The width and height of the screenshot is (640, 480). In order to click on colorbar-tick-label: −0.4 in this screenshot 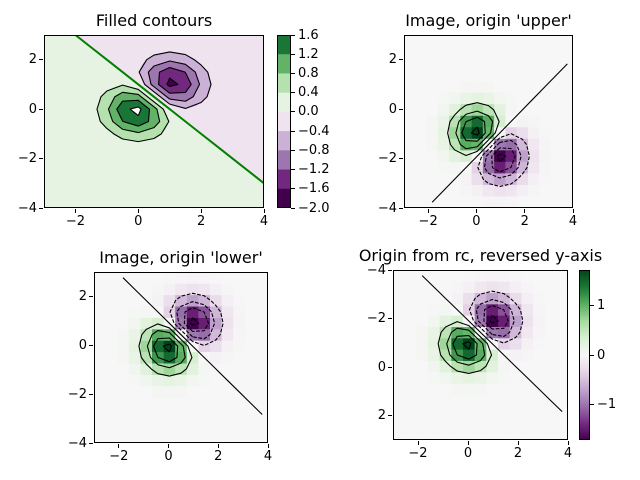, I will do `click(314, 131)`.